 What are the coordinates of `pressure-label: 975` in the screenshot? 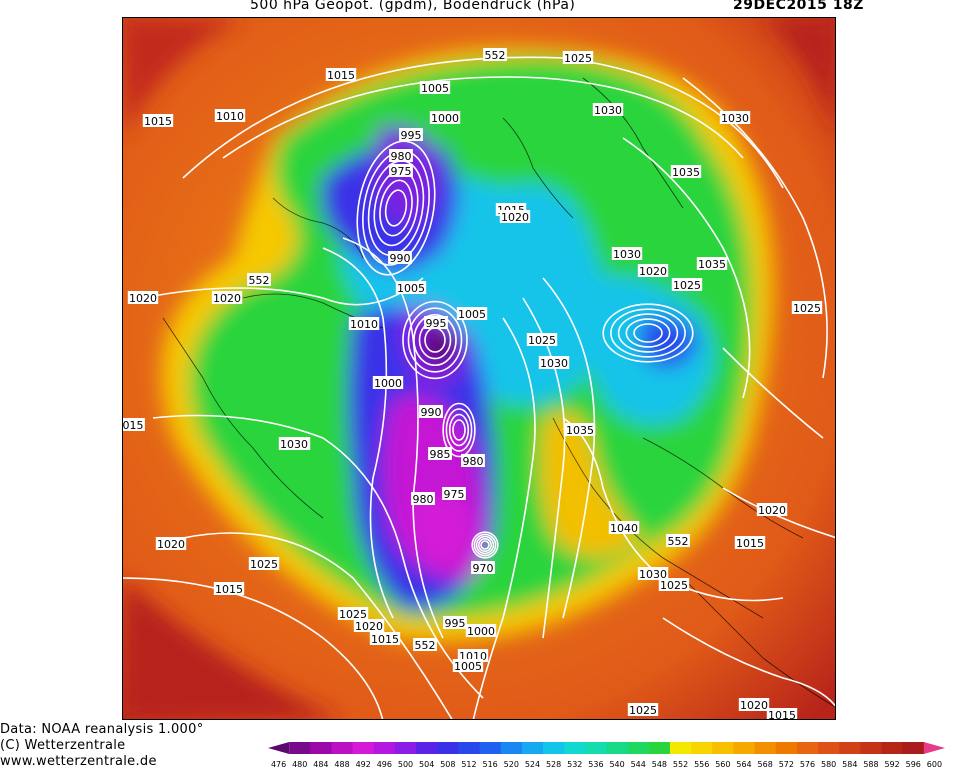 It's located at (401, 171).